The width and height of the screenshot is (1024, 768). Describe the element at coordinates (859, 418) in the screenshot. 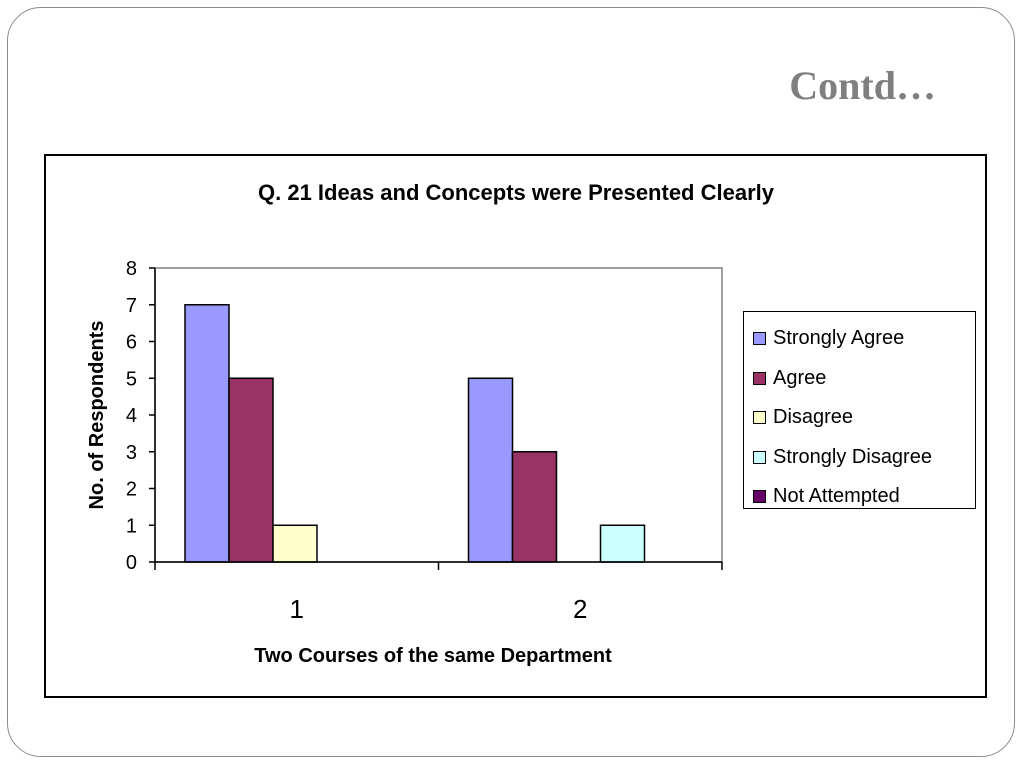

I see `legend-item: Disagree` at that location.